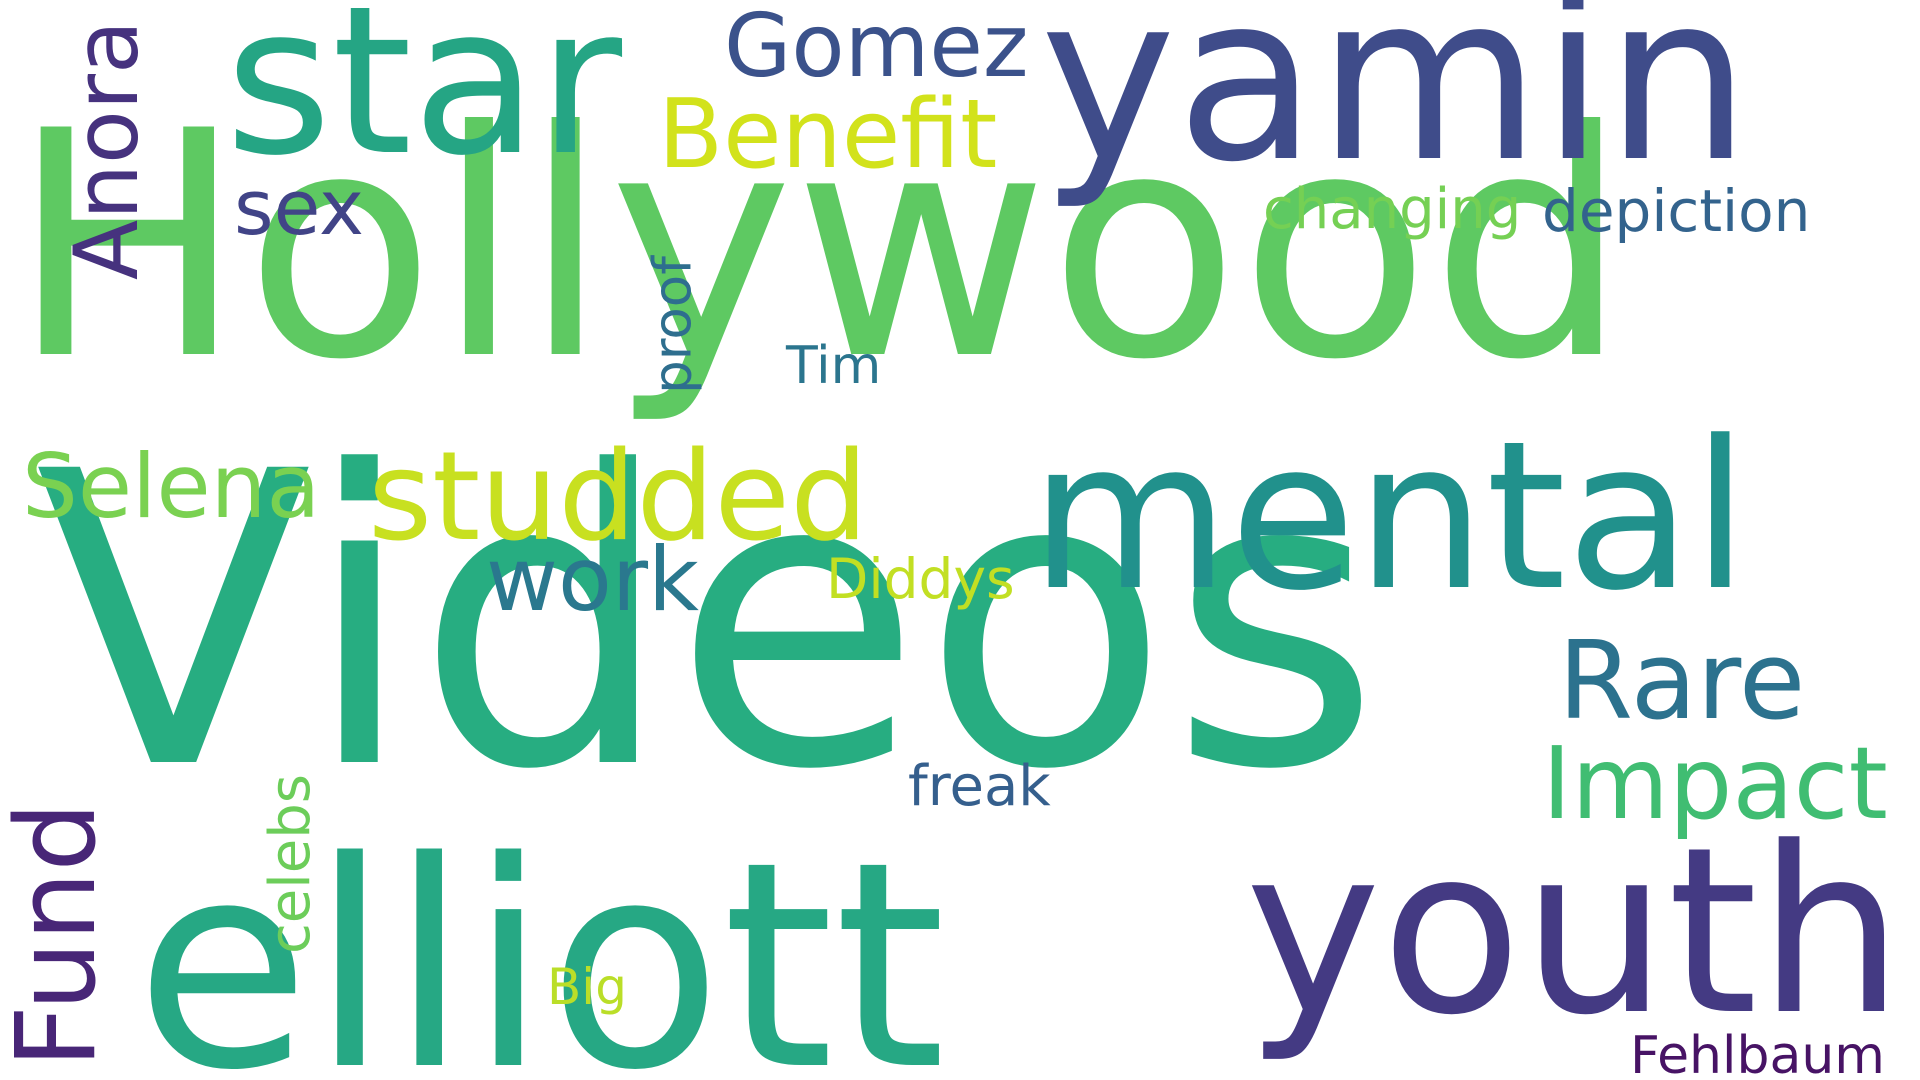 The image size is (1920, 1080). Describe the element at coordinates (618, 497) in the screenshot. I see `word-studded: studded` at that location.